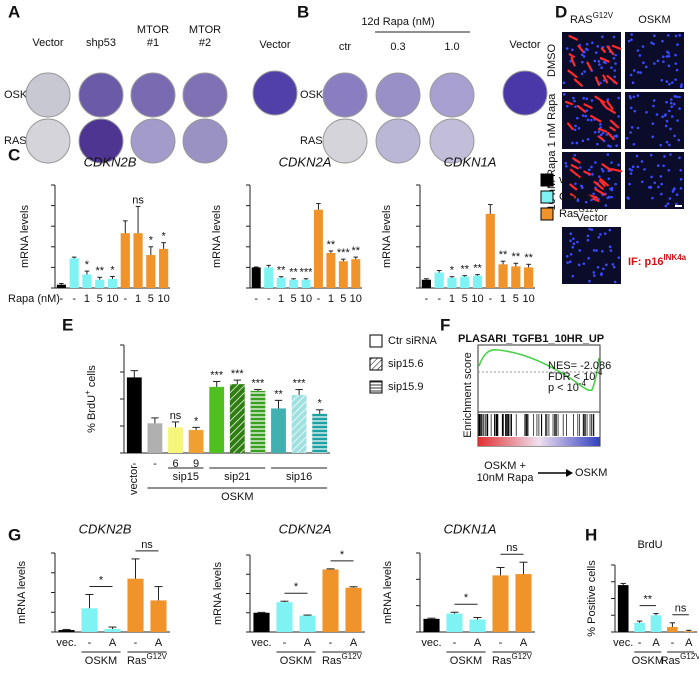  What do you see at coordinates (583, 383) in the screenshot?
I see `superscript: -4` at bounding box center [583, 383].